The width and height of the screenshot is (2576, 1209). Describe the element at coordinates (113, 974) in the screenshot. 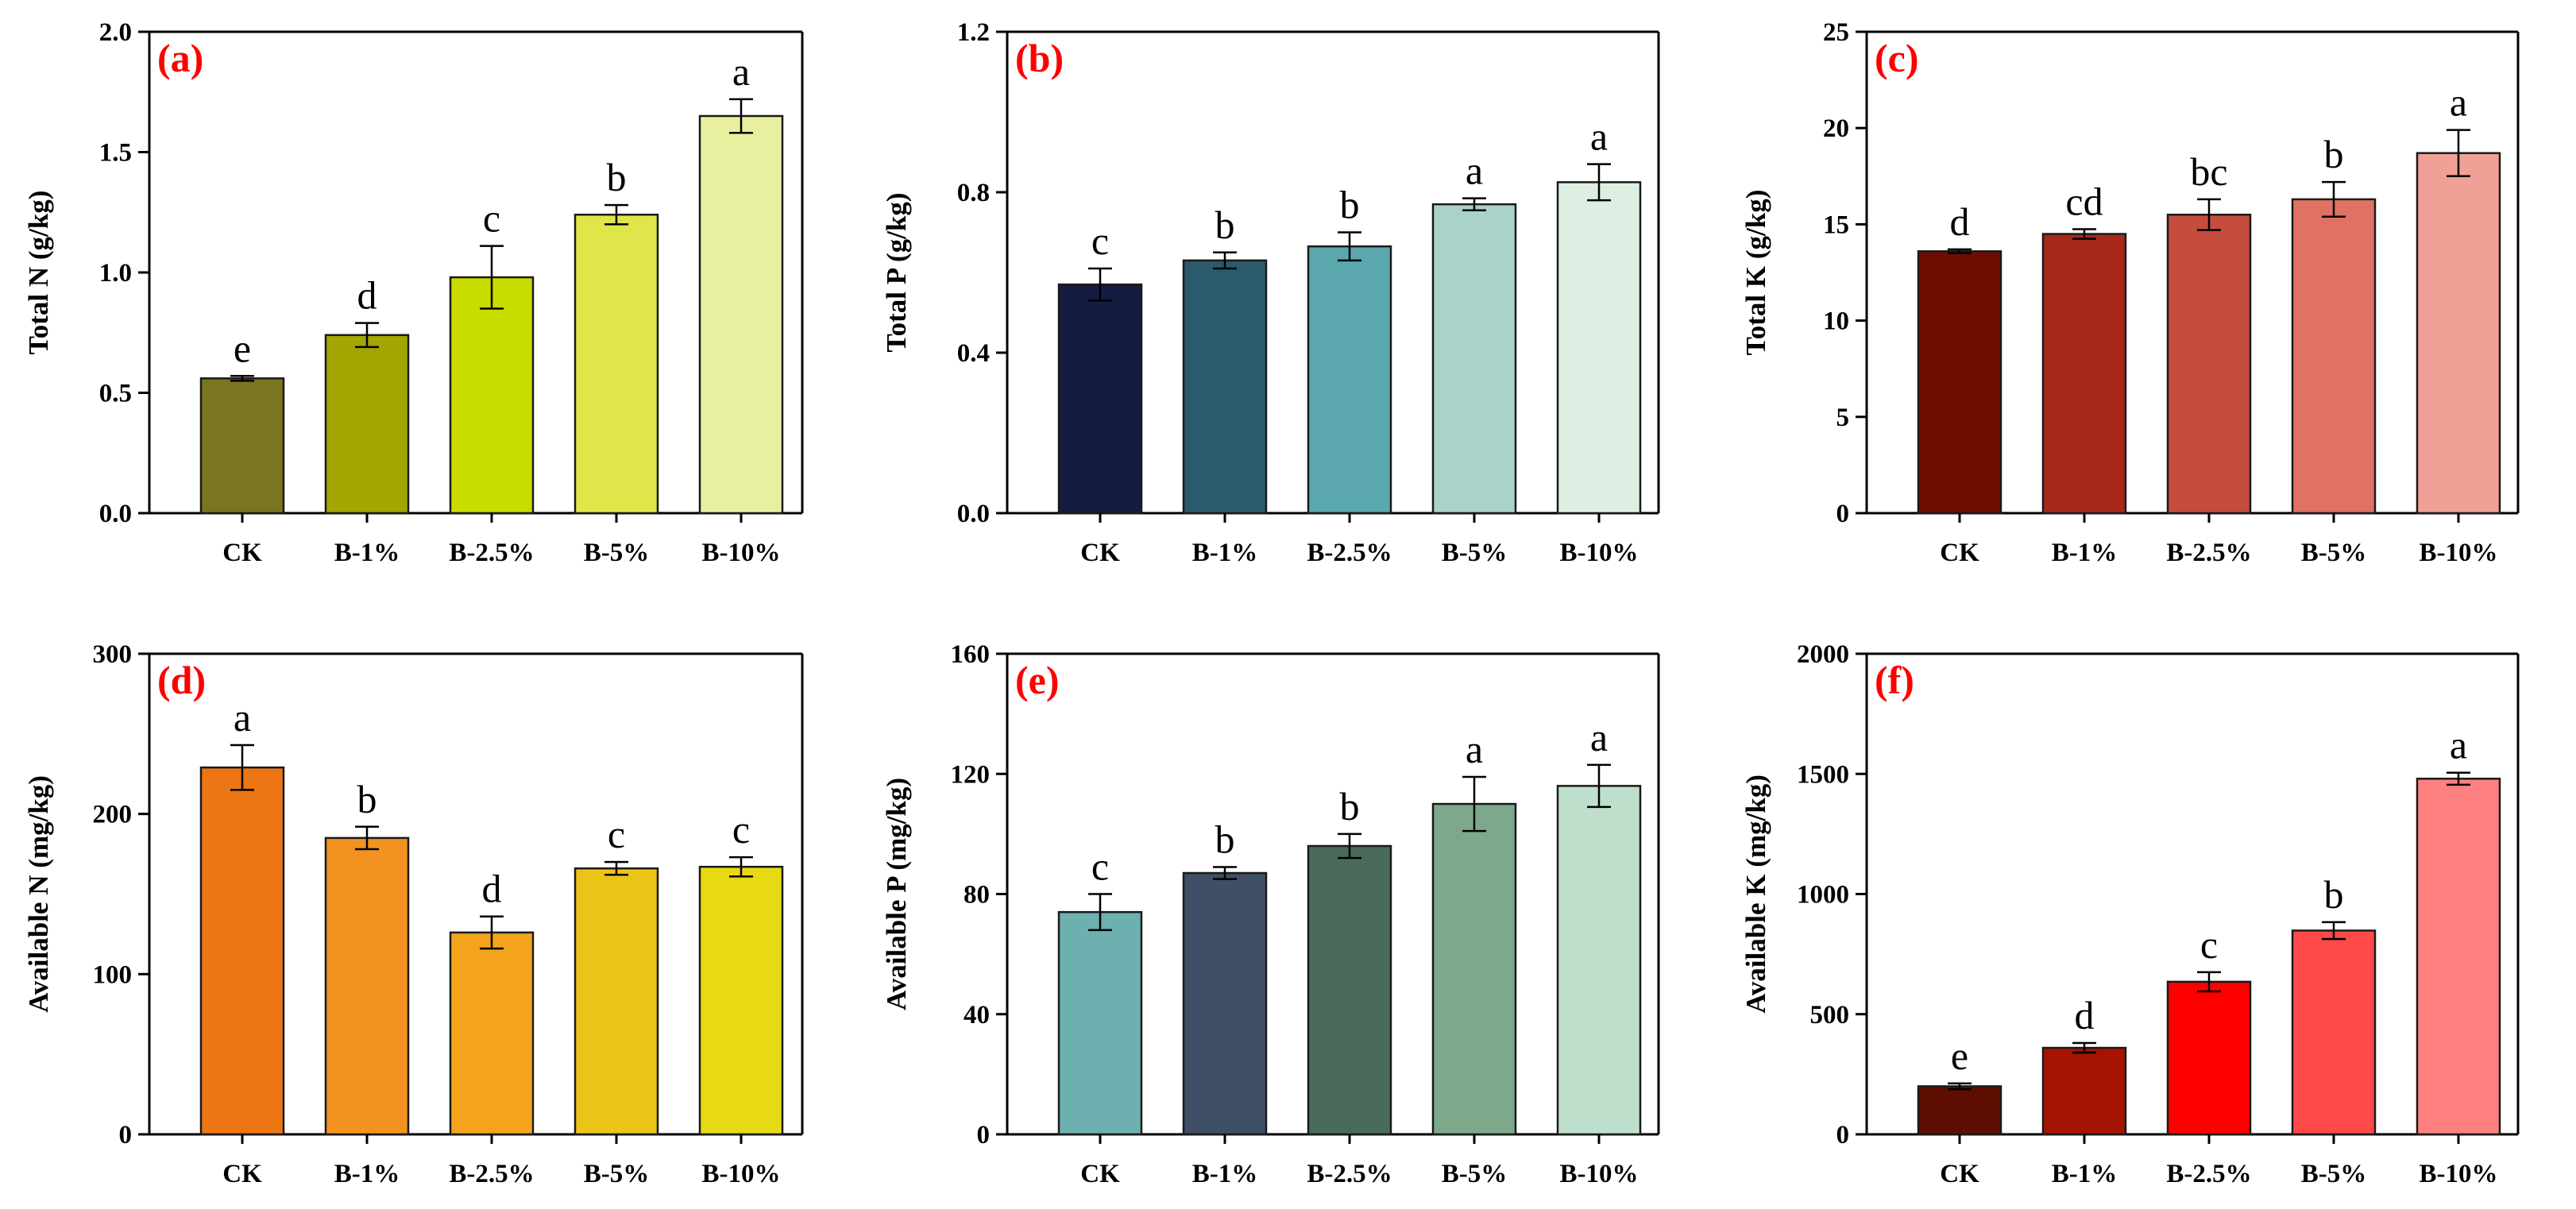

I see `y-tick-label: 100` at that location.